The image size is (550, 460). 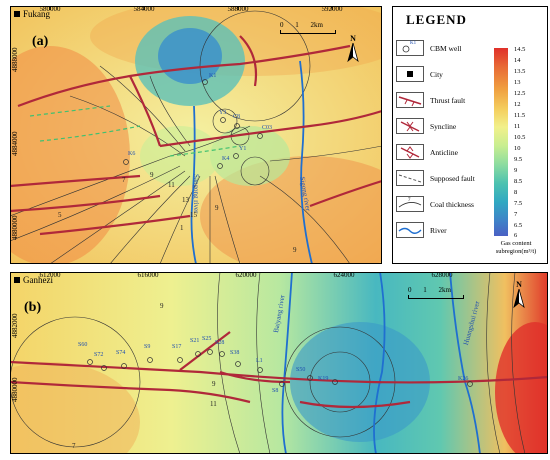 I want to click on colorbar-tick: 14.5, so click(x=520, y=49).